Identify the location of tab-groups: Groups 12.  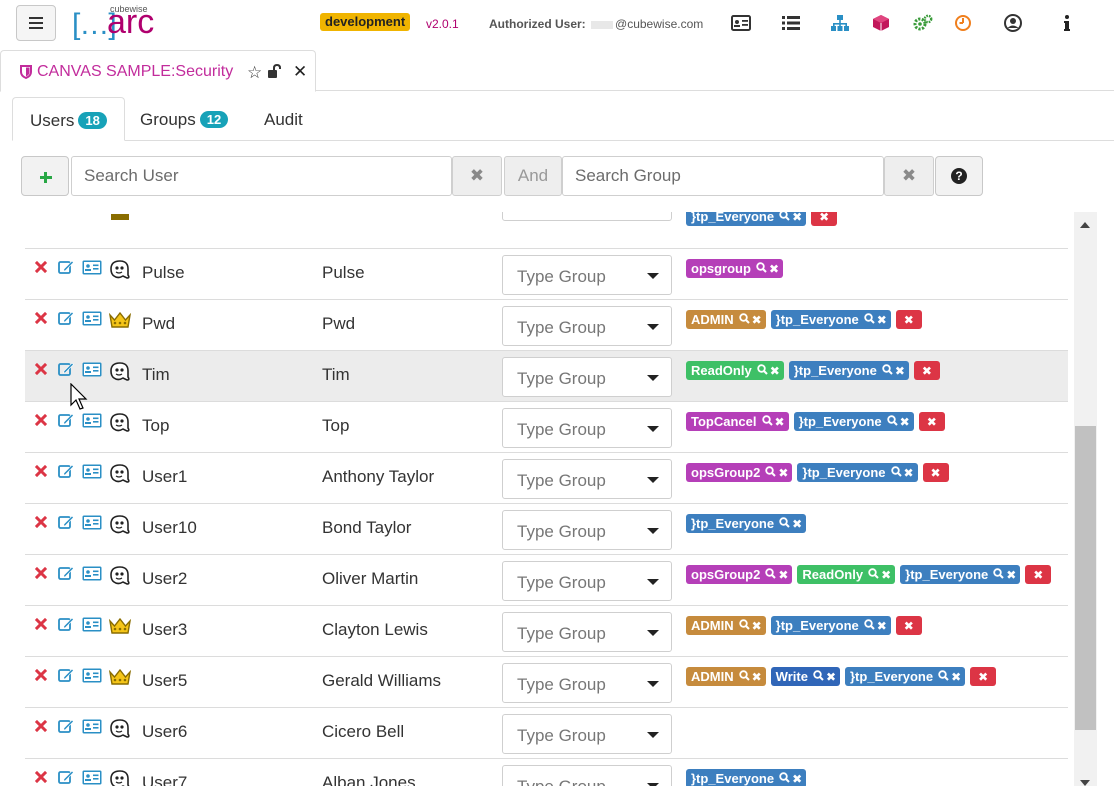
(184, 119).